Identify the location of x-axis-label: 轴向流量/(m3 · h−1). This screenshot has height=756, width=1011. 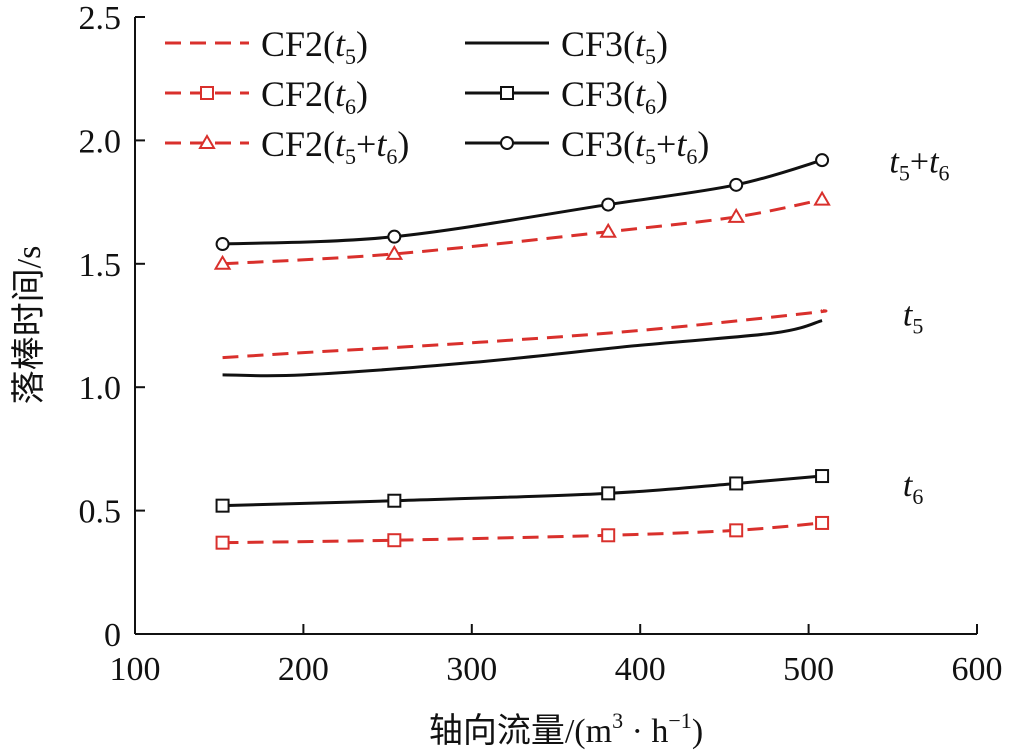
(566, 729).